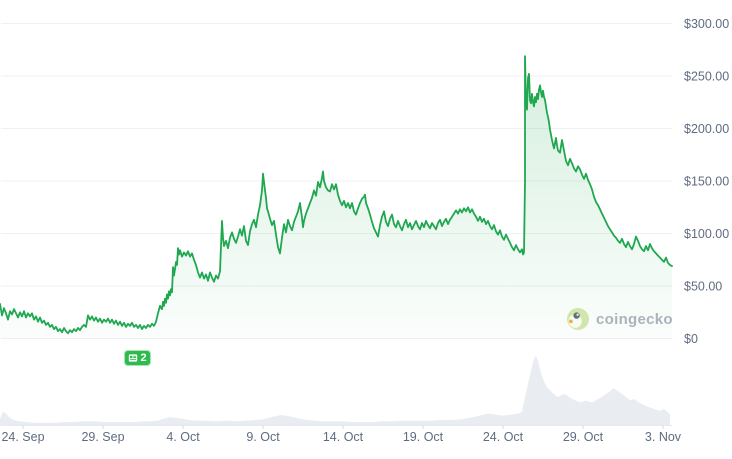 This screenshot has width=732, height=459. I want to click on x-axis-label: 3. Nov, so click(663, 437).